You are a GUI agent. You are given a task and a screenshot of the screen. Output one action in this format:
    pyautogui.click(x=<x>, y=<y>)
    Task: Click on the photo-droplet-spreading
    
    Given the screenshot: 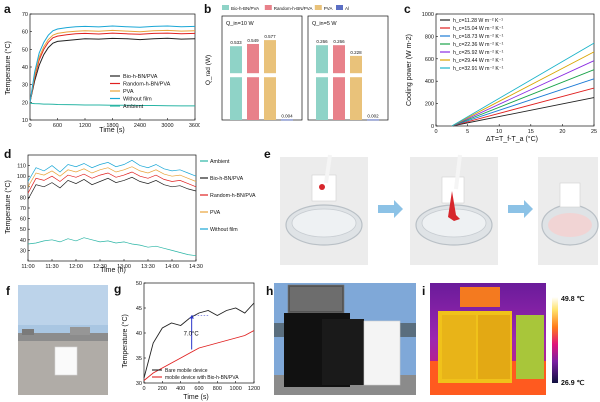 What is the action you would take?
    pyautogui.click(x=454, y=209)
    